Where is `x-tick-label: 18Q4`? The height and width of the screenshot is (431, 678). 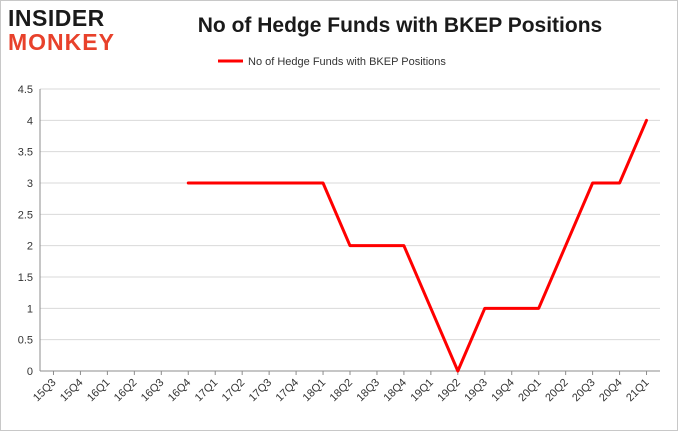
x-tick-label: 18Q4 is located at coordinates (396, 391).